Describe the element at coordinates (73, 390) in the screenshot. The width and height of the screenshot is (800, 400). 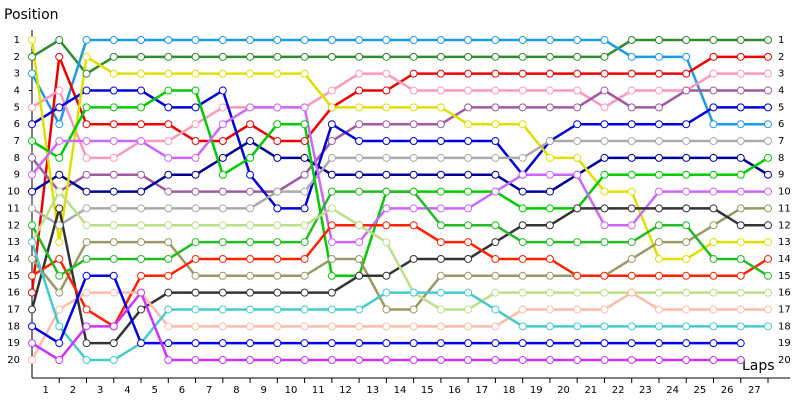
I see `x-tick-label: 2` at that location.